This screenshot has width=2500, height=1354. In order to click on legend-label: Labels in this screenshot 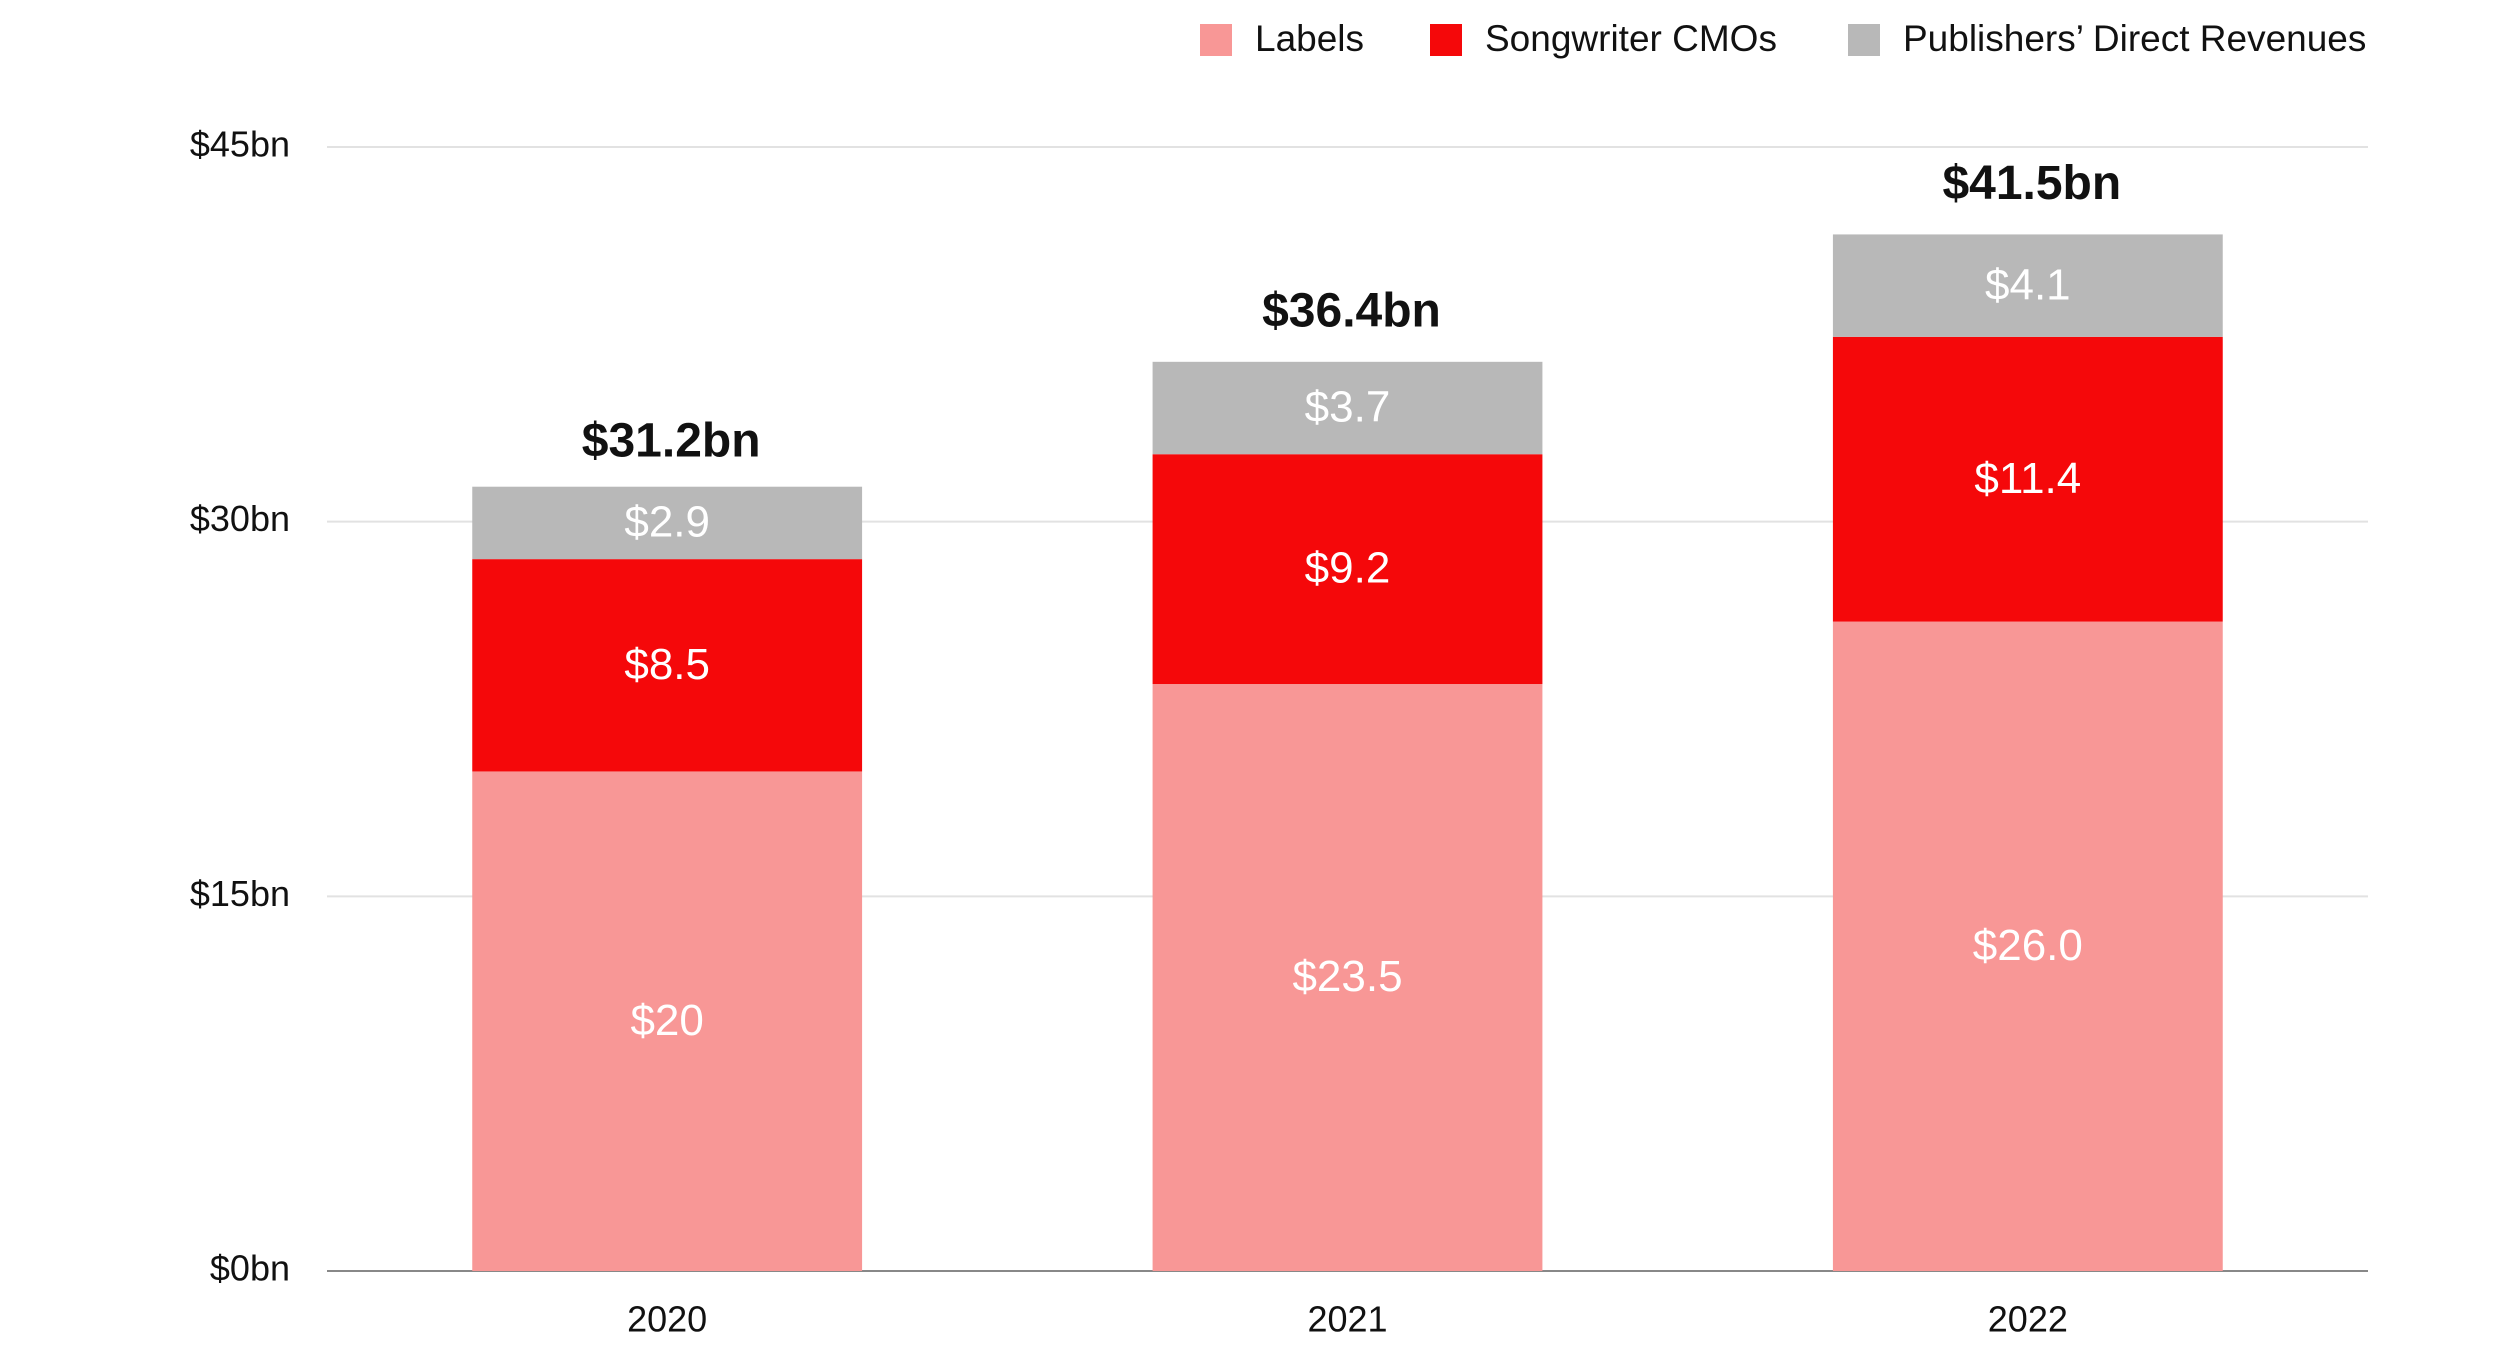, I will do `click(1309, 38)`.